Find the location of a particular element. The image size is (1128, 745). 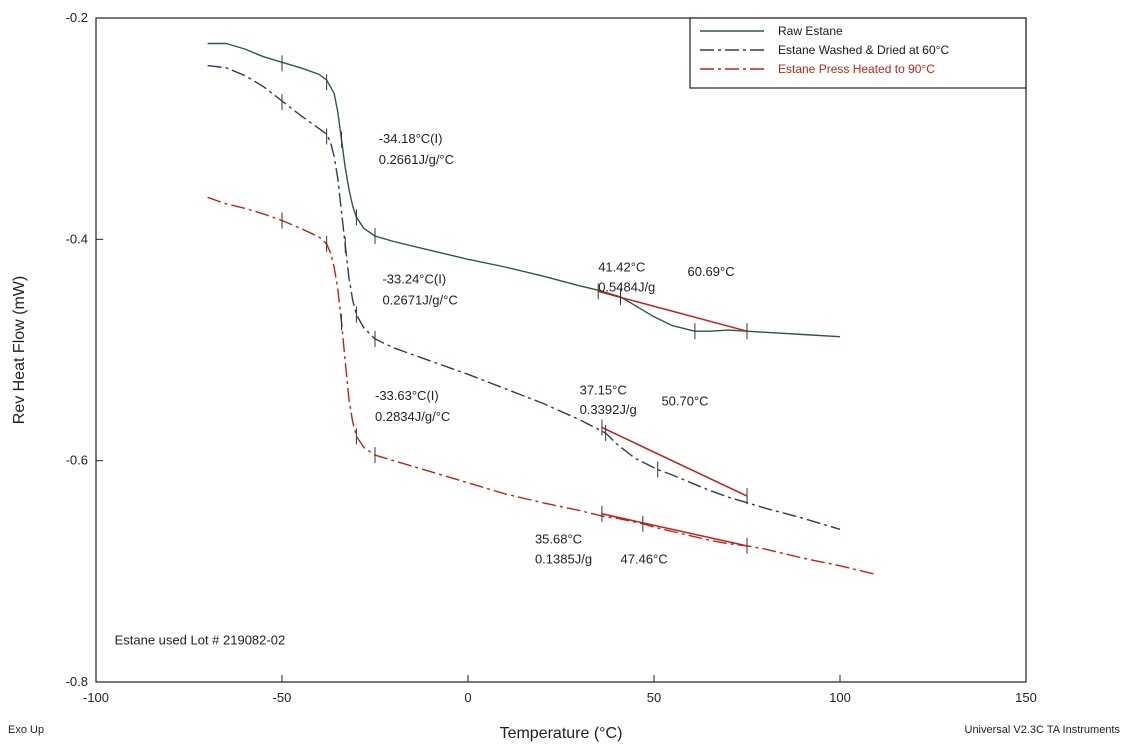

x-axis: -100 -50 0 50 100 150 is located at coordinates (560, 690).